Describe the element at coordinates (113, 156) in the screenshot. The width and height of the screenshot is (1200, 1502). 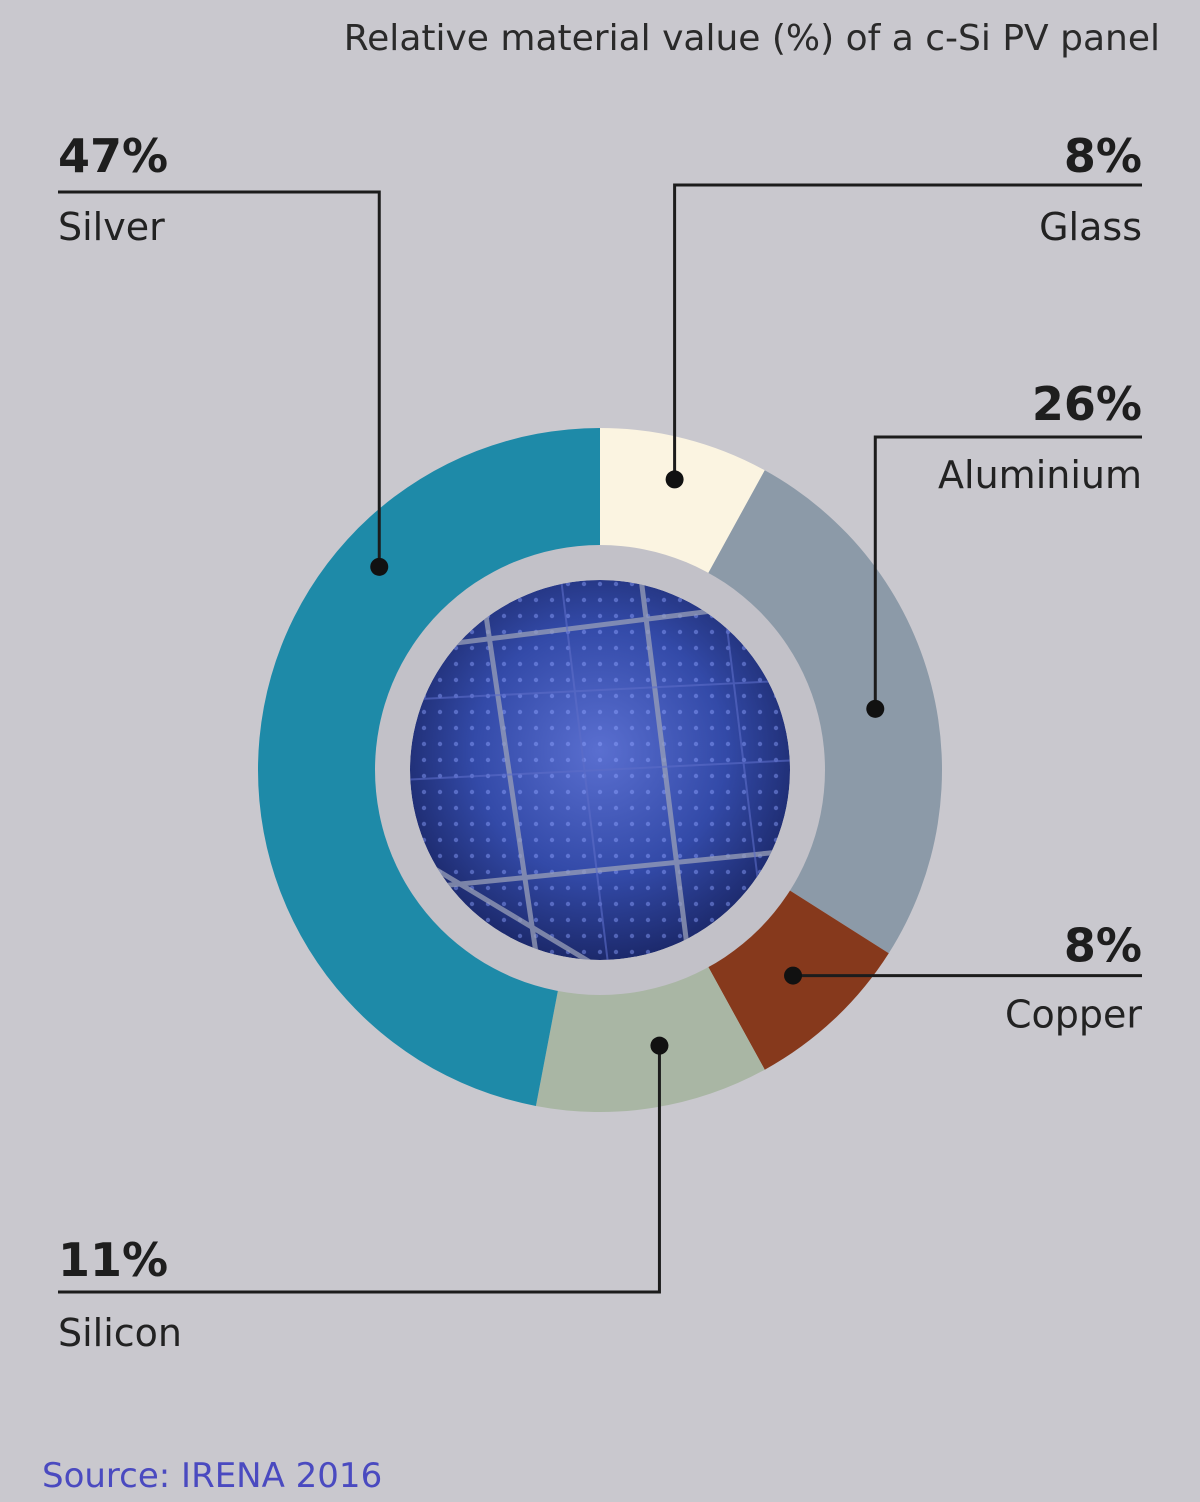
I see `value-label-silver: 47%` at that location.